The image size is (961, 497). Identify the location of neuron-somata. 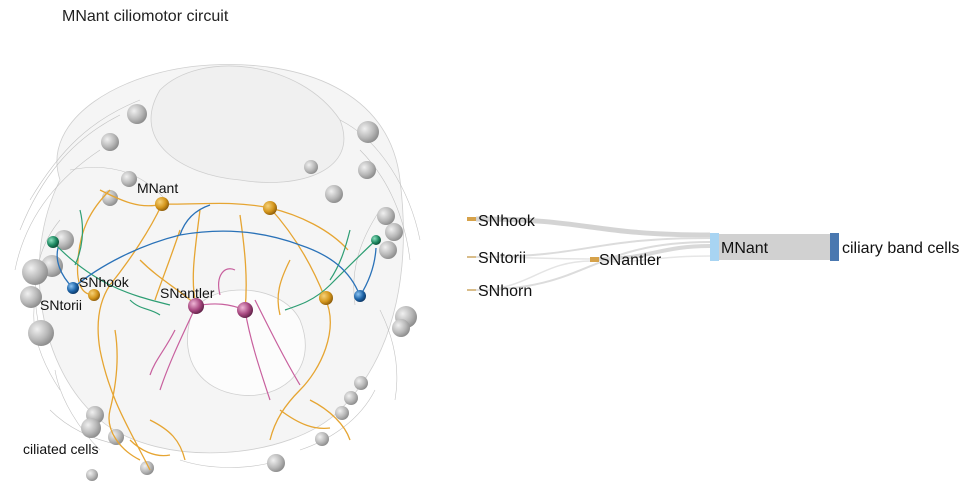
(214, 257).